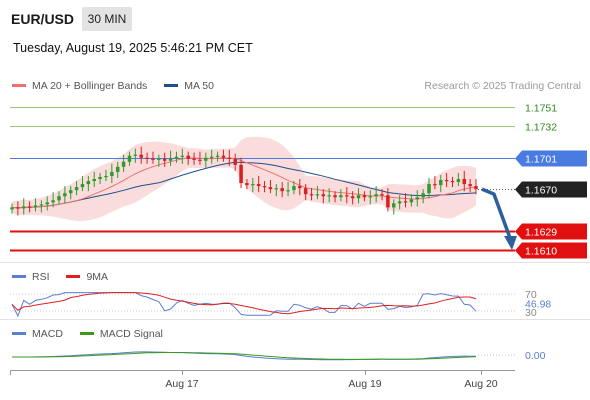 The width and height of the screenshot is (590, 400). Describe the element at coordinates (31, 277) in the screenshot. I see `legend-rsi: RSI` at that location.